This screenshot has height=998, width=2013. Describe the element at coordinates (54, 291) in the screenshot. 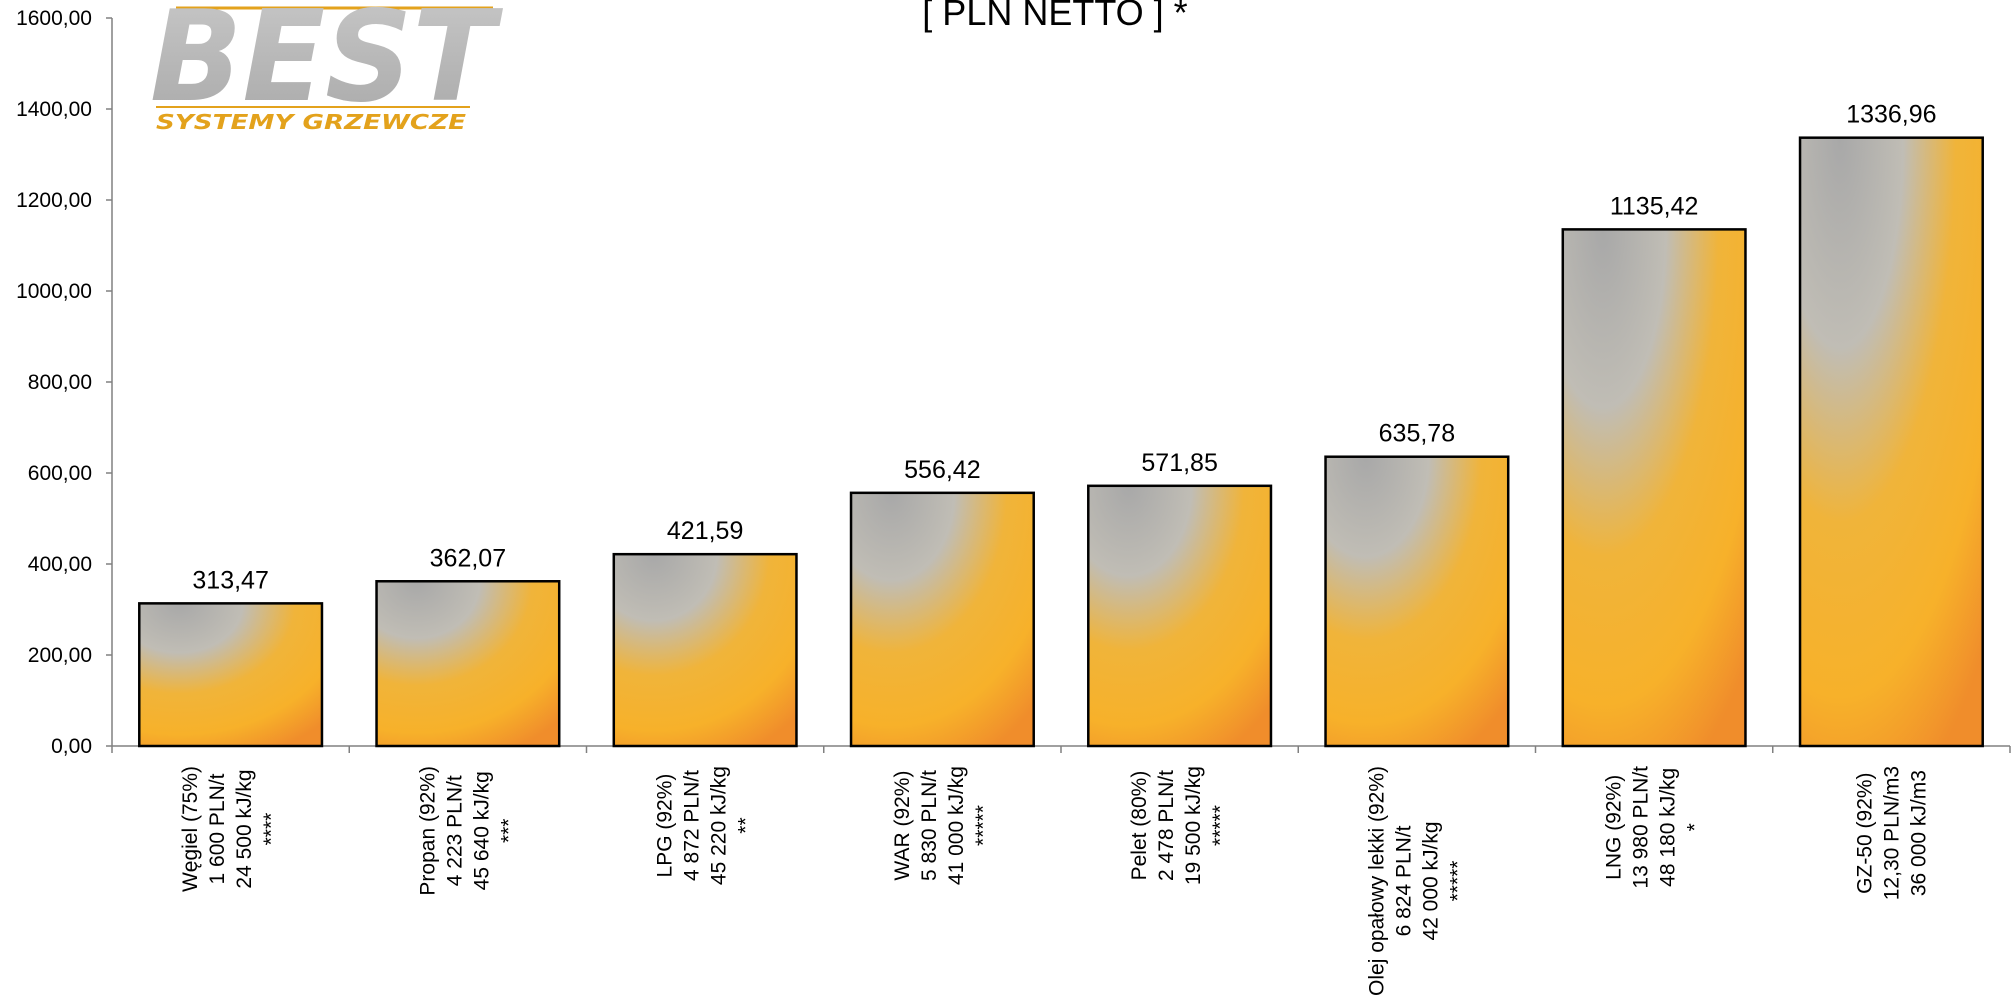

I see `y-tick-label: 1000,00` at that location.